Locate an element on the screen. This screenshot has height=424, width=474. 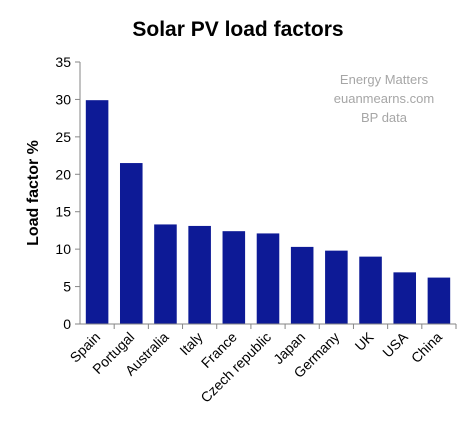
y-tick-label: 10 is located at coordinates (63, 249).